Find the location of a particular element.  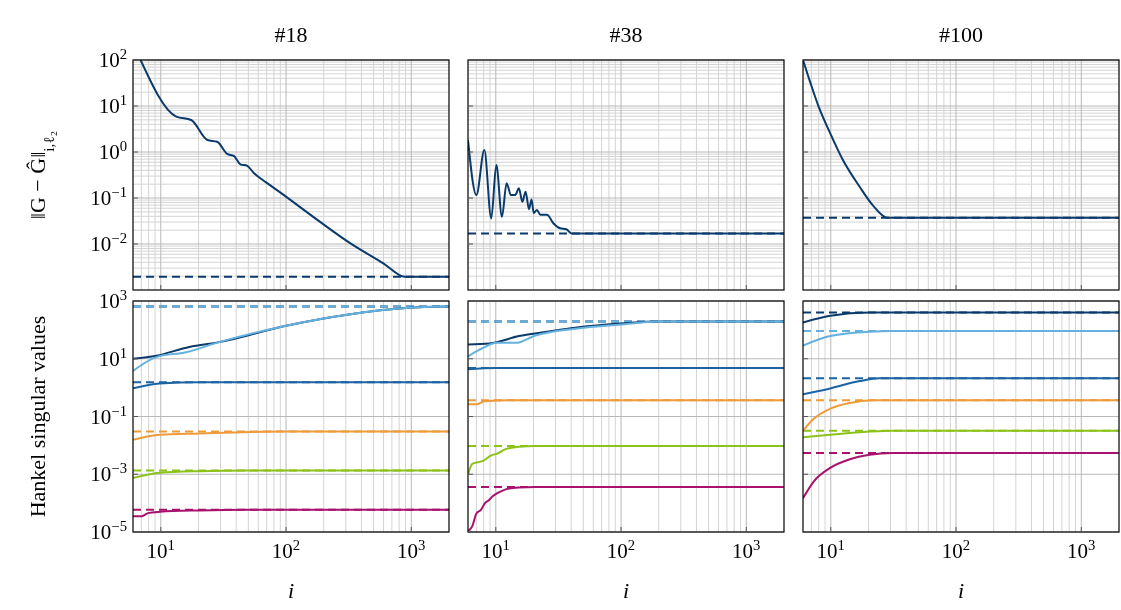

y-tick-label: 10$^{2}$ is located at coordinates (112, 59).